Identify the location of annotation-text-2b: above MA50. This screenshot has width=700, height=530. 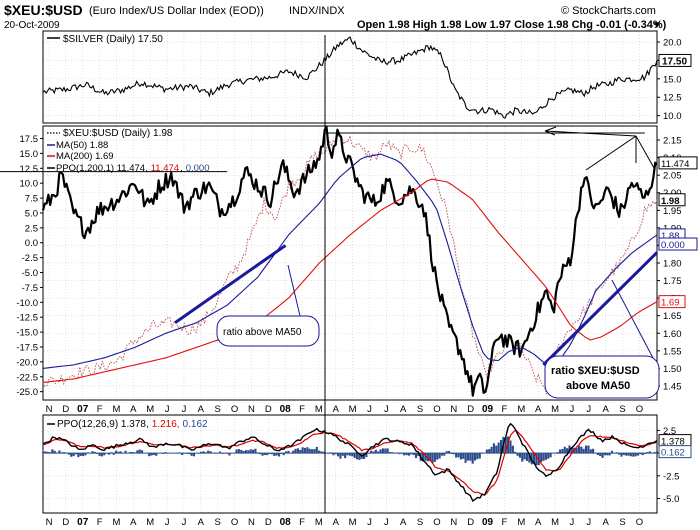
(598, 386).